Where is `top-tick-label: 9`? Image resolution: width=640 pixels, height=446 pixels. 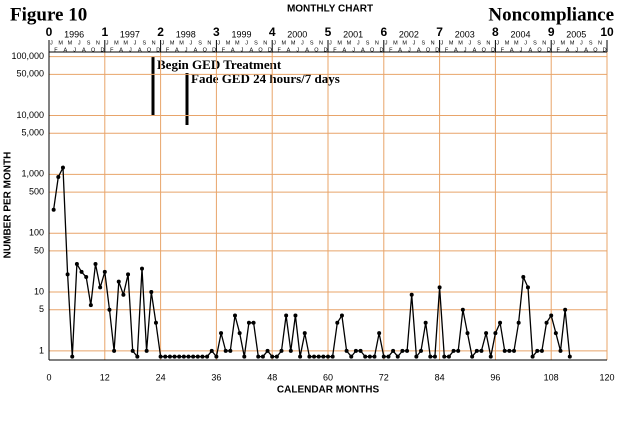 top-tick-label: 9 is located at coordinates (551, 32).